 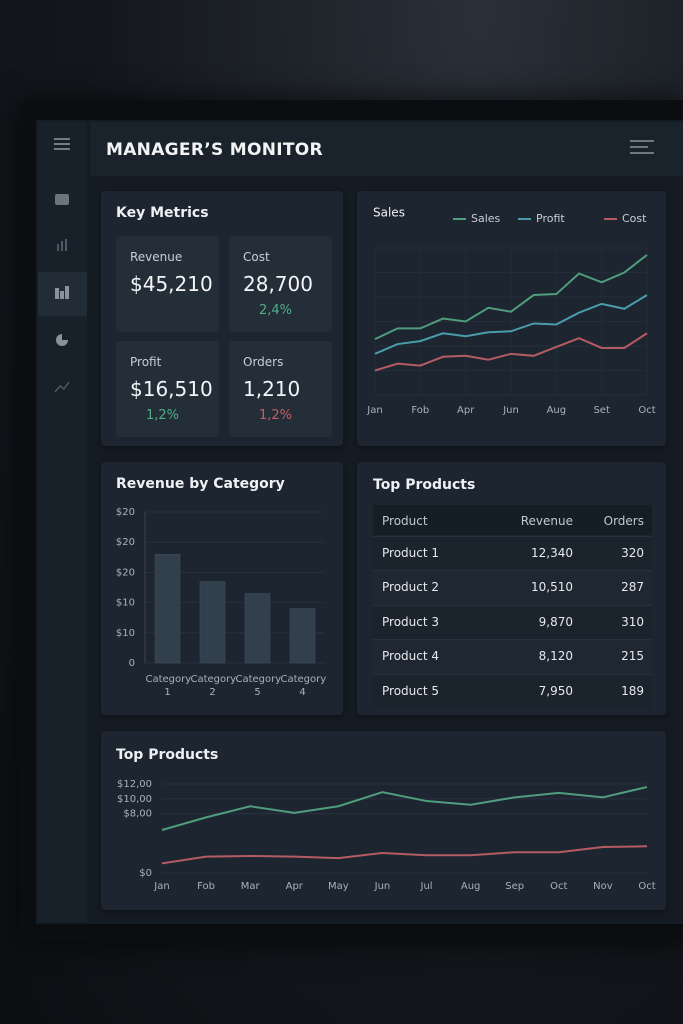 I want to click on table-cell: 287, so click(x=632, y=587).